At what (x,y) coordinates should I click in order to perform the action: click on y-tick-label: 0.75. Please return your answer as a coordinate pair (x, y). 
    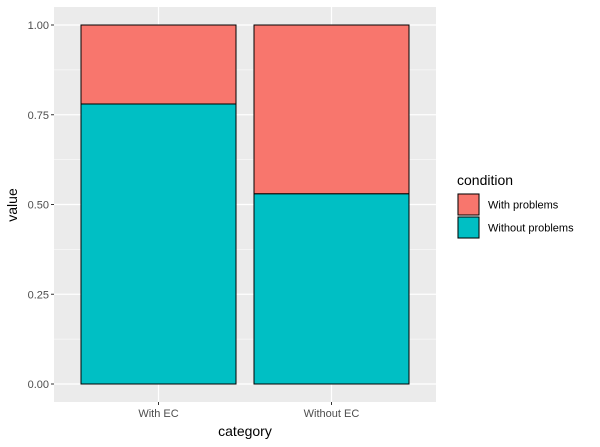
    Looking at the image, I should click on (38, 116).